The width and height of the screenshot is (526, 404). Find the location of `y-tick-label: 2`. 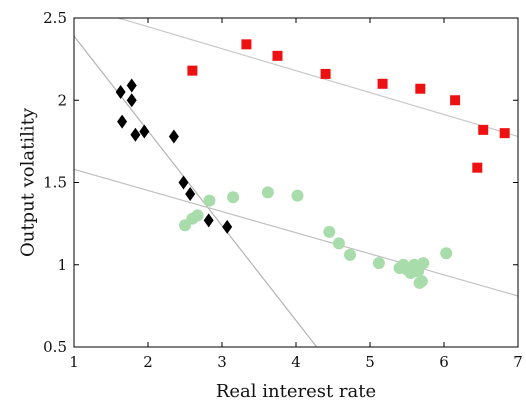

y-tick-label: 2 is located at coordinates (62, 100).